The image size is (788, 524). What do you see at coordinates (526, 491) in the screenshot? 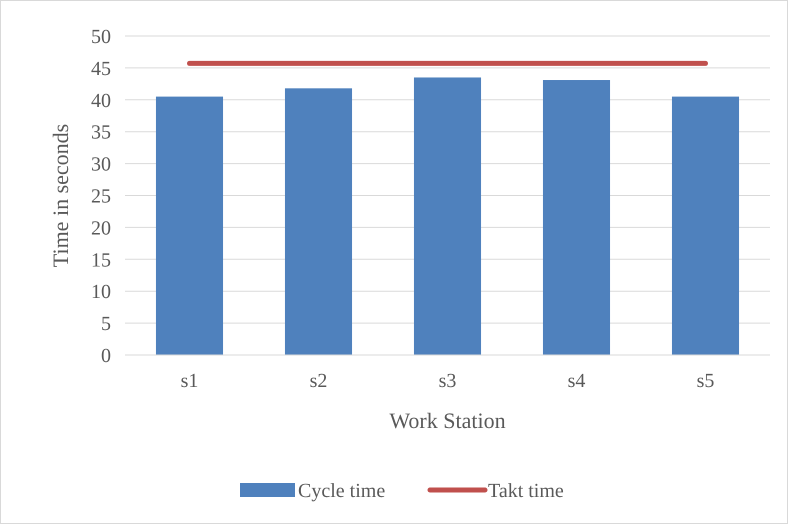
I see `legend-label: Takt time` at bounding box center [526, 491].